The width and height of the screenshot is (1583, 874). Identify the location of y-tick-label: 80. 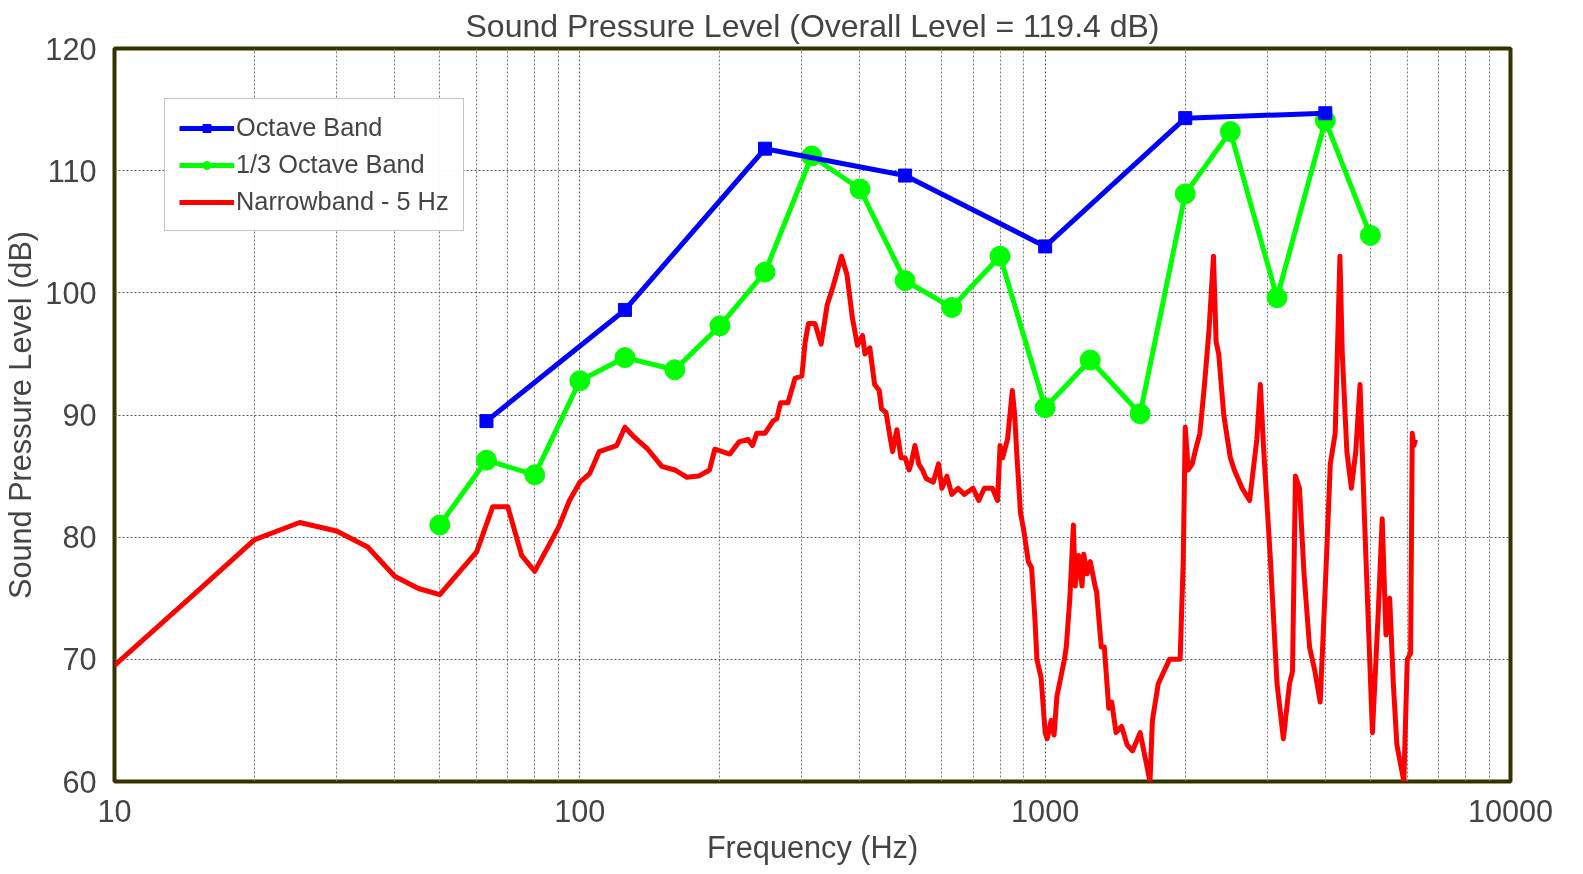
(79, 537).